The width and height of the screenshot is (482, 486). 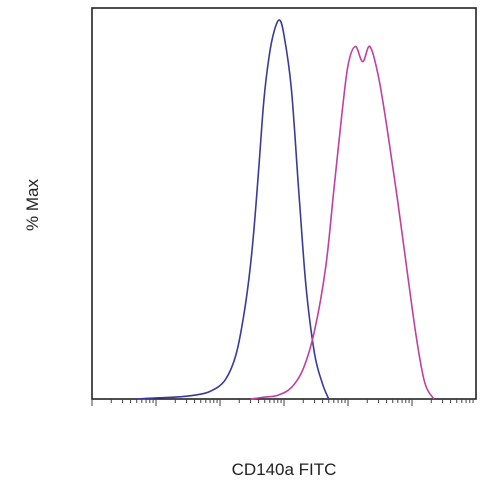 What do you see at coordinates (32, 205) in the screenshot?
I see `y-axis-label: % Max` at bounding box center [32, 205].